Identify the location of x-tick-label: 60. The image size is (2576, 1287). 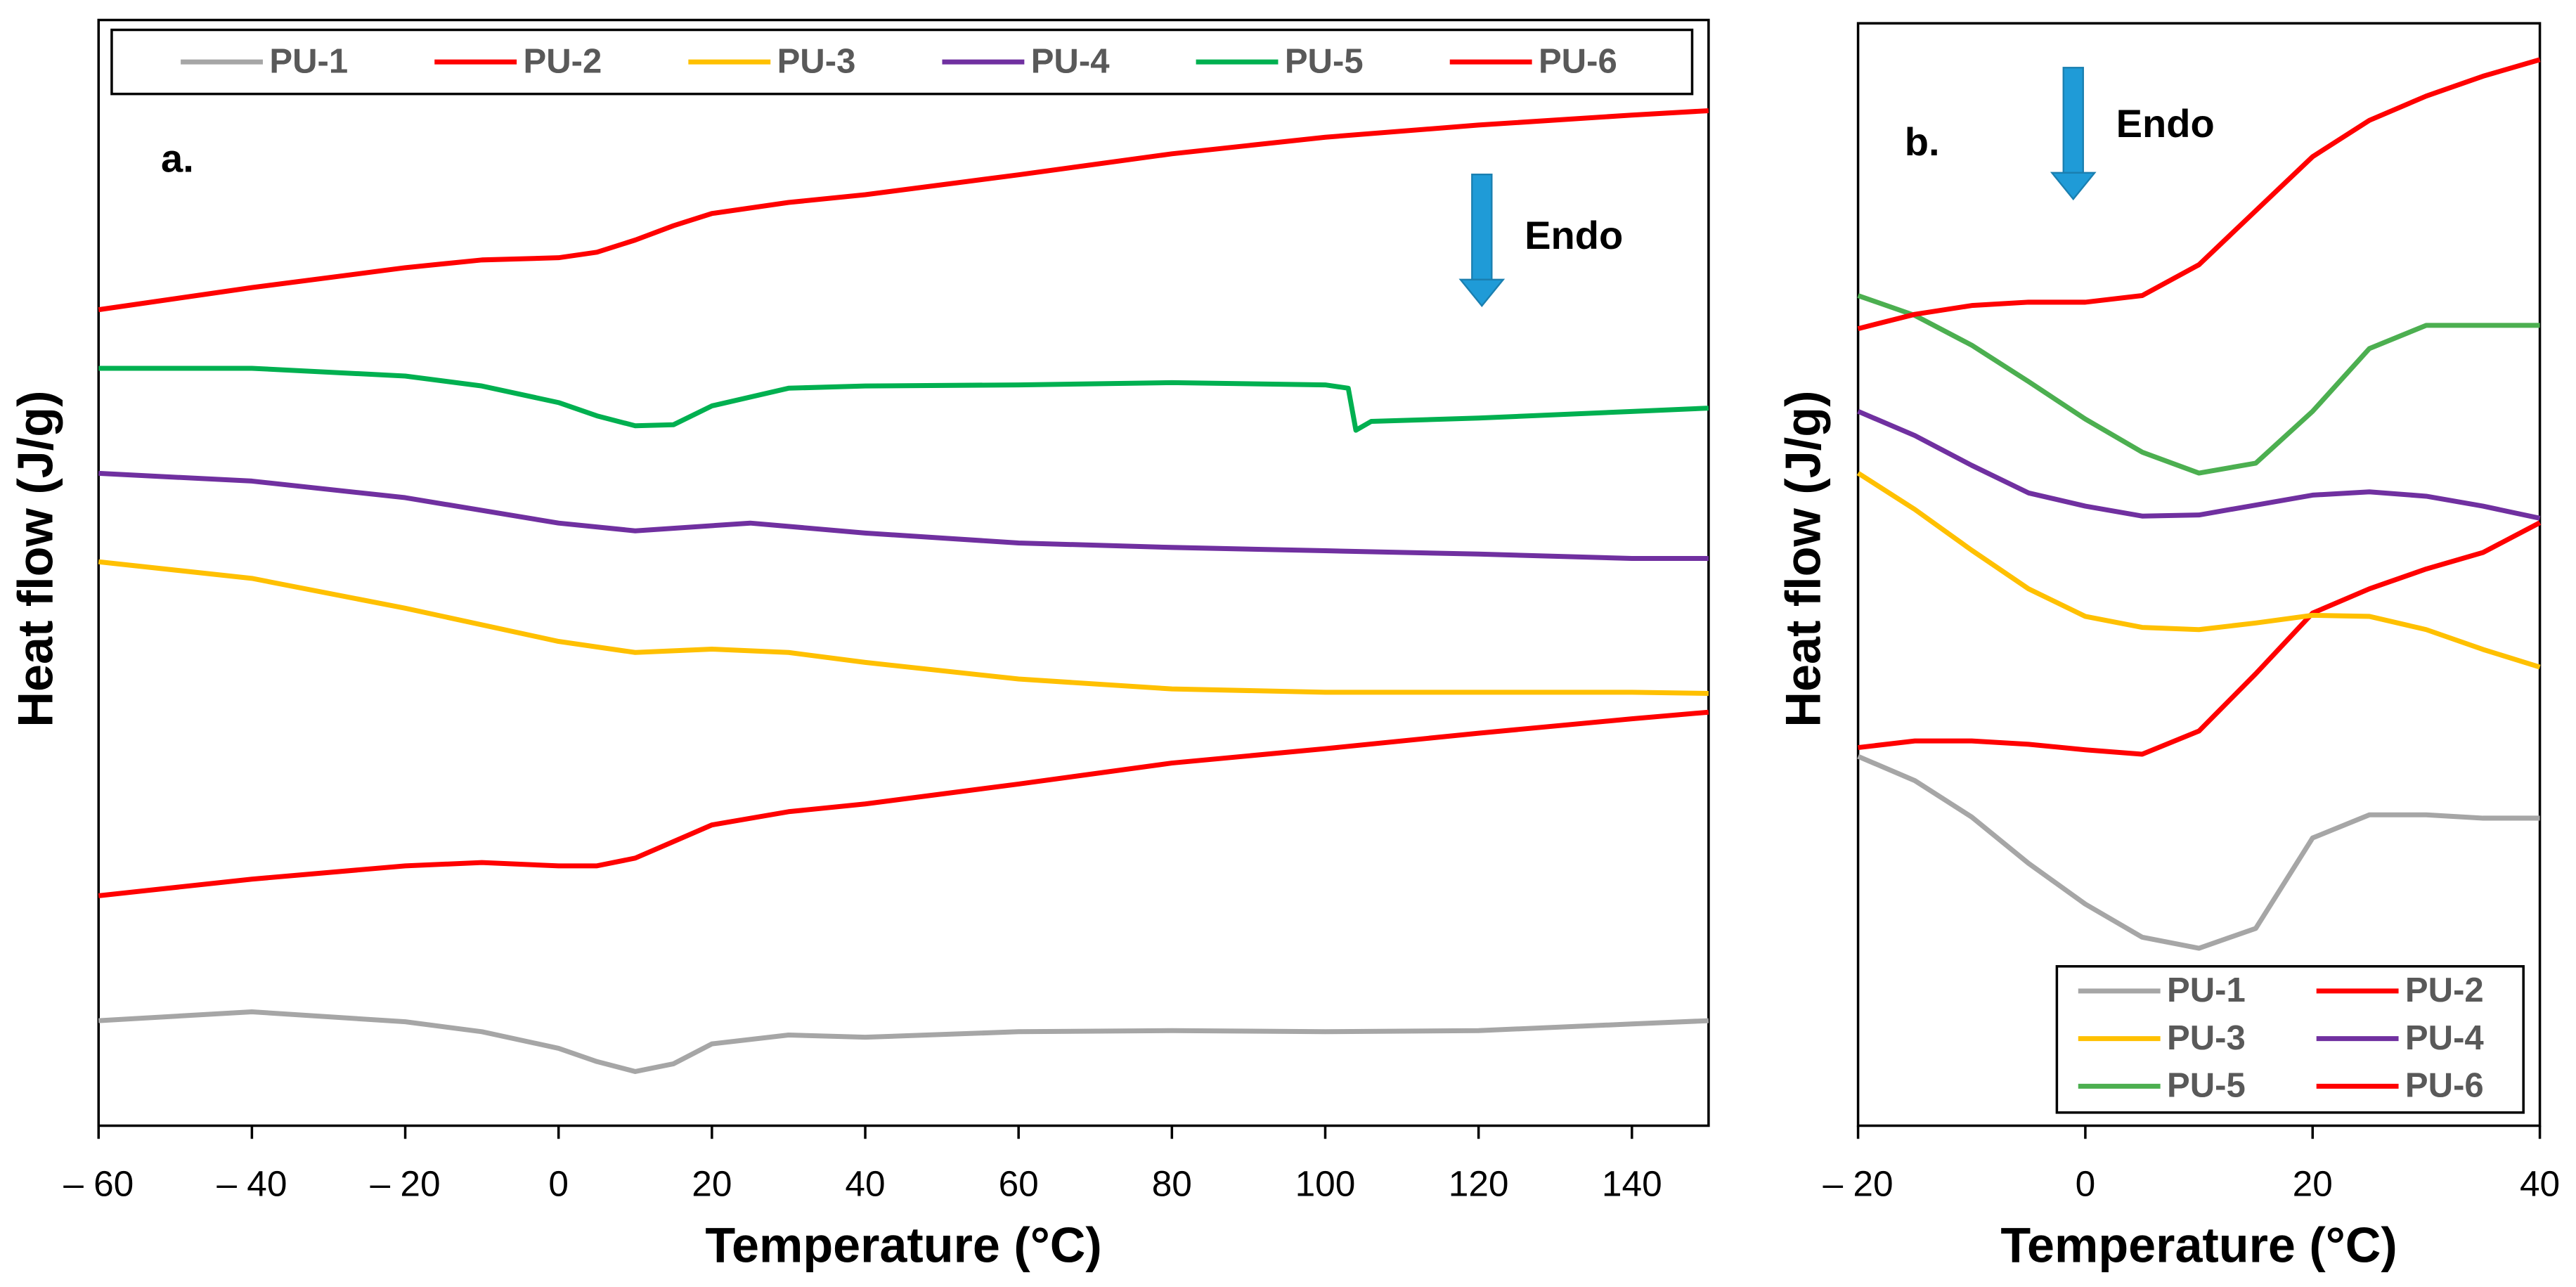
(1019, 1183).